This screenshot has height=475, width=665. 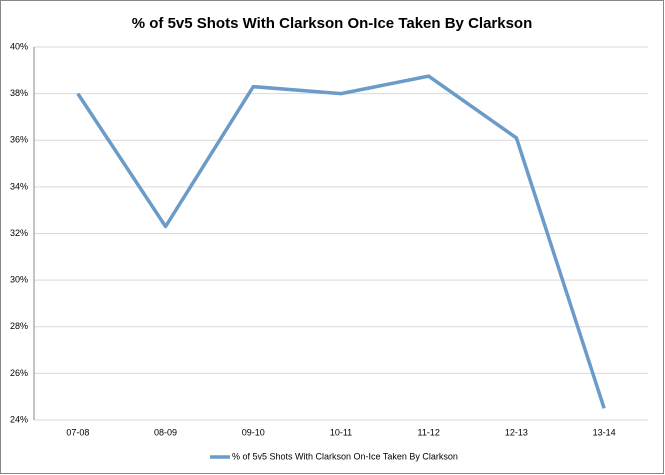 What do you see at coordinates (516, 432) in the screenshot?
I see `x-tick-label: 12-13` at bounding box center [516, 432].